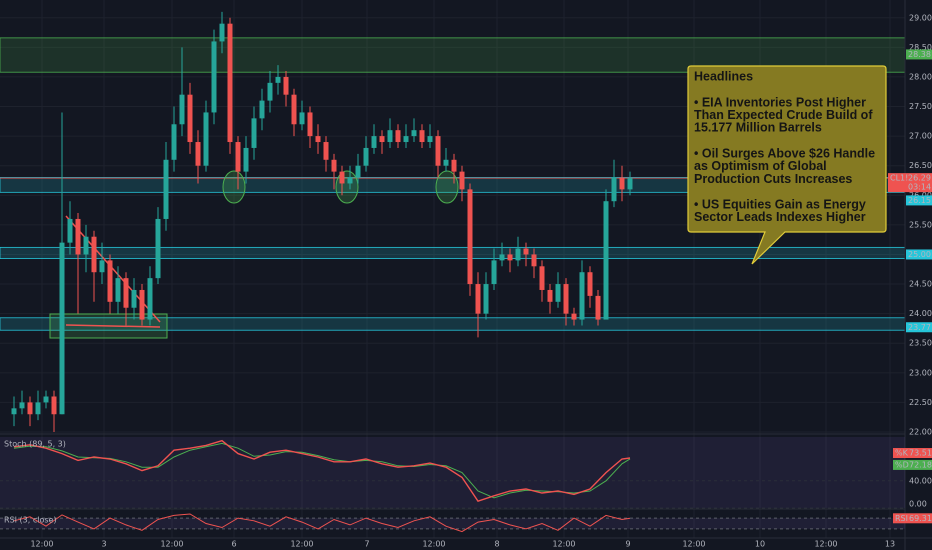 The width and height of the screenshot is (932, 550). Describe the element at coordinates (920, 165) in the screenshot. I see `y-tick-label: 26.50` at that location.